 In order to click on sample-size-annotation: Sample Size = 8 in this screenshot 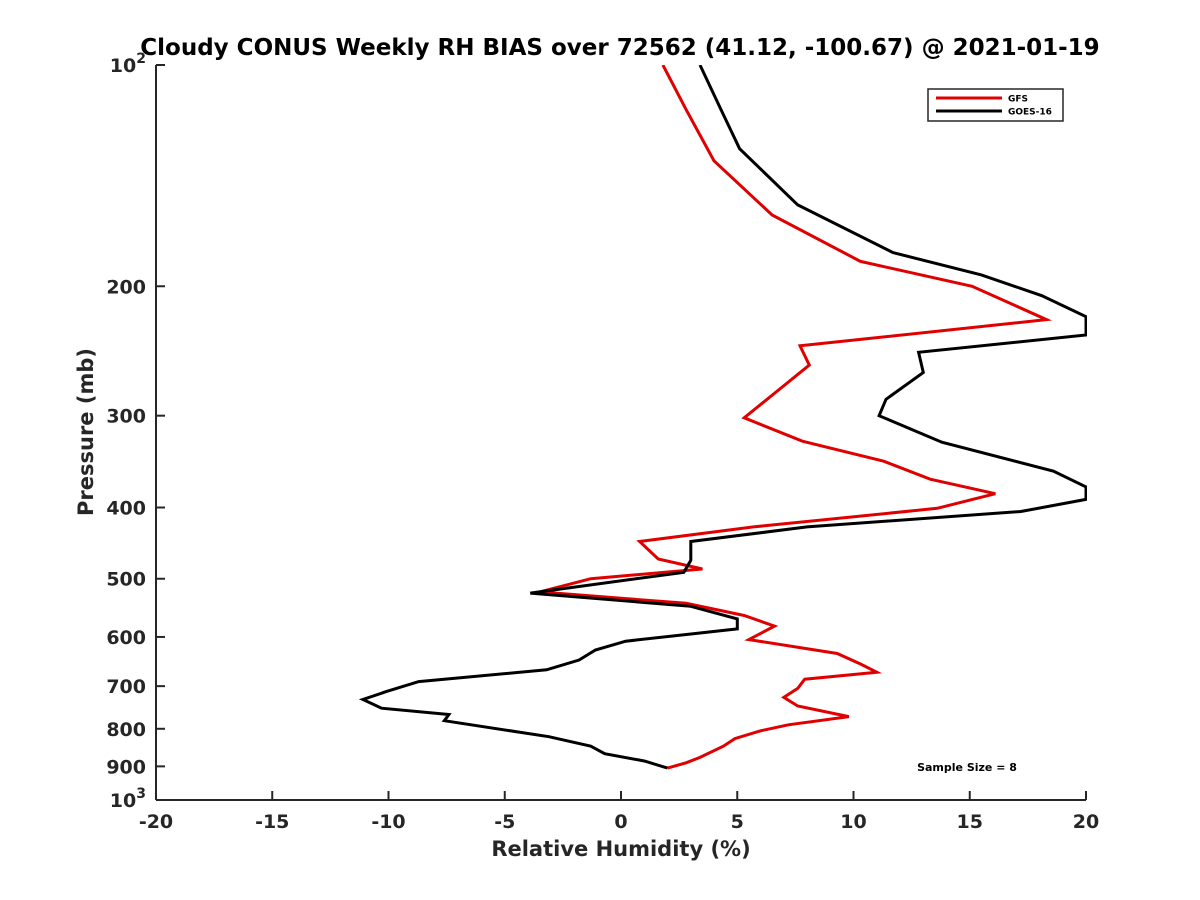, I will do `click(967, 767)`.